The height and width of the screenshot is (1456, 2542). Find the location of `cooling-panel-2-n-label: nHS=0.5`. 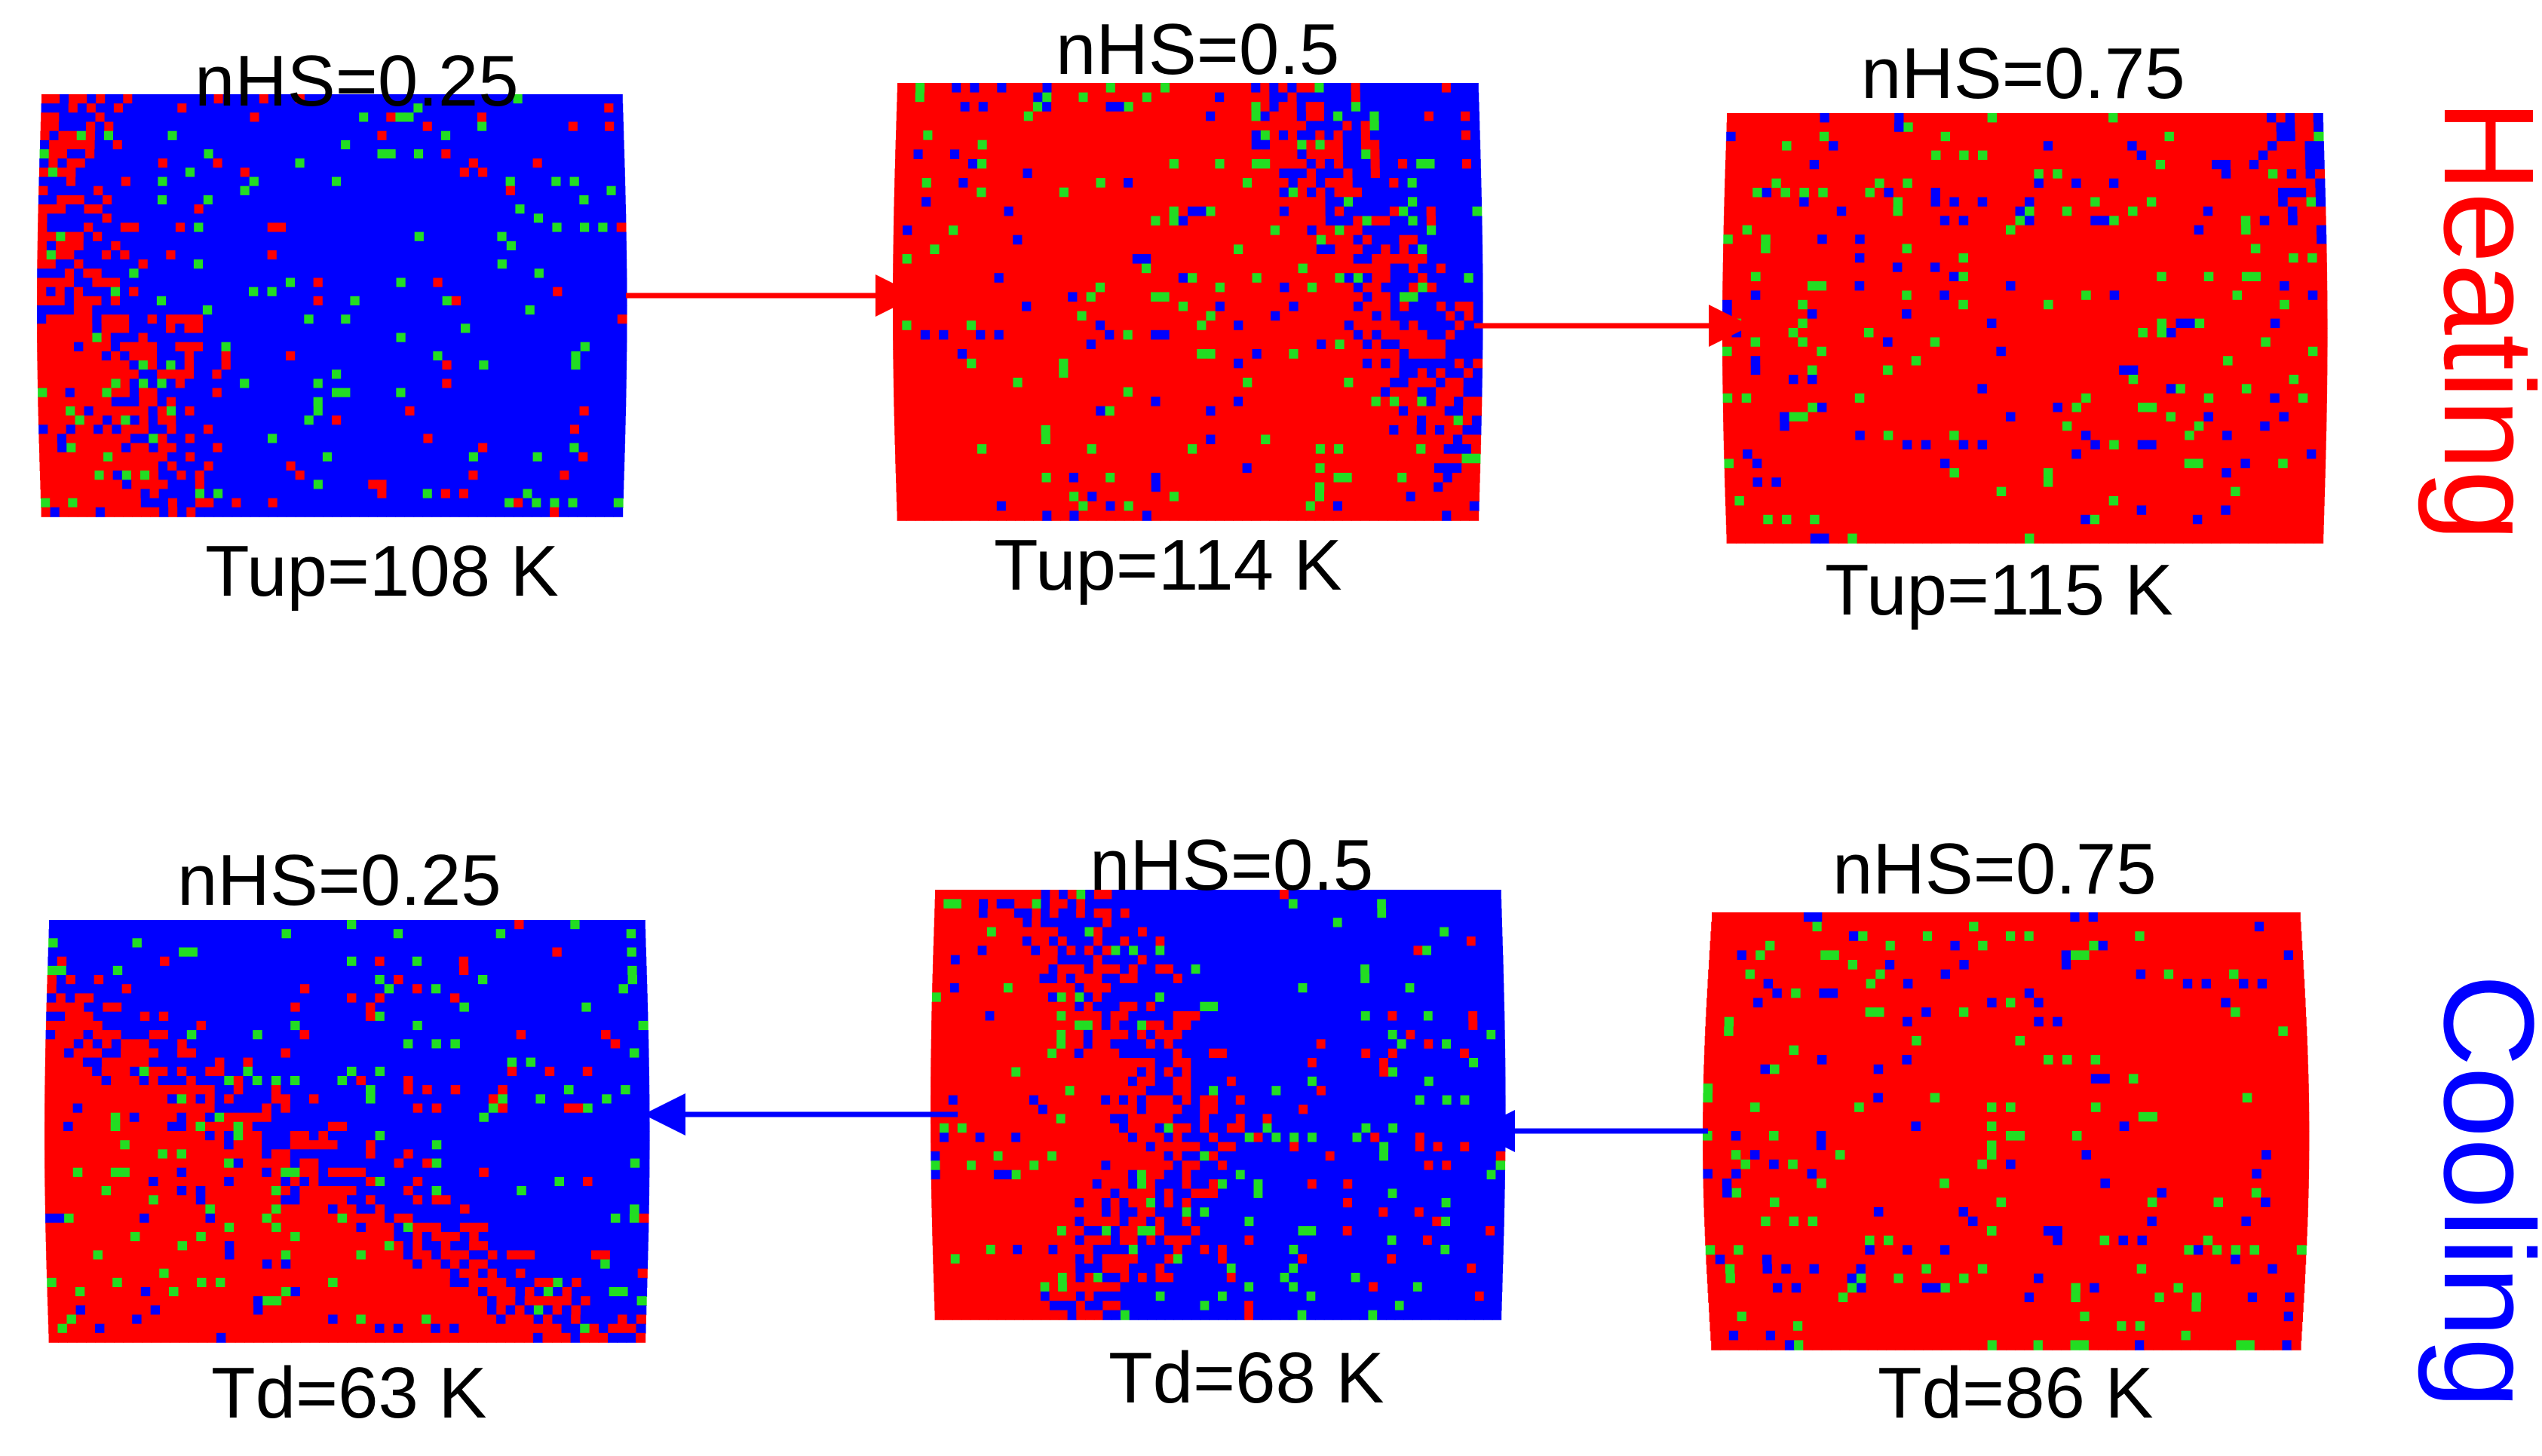

cooling-panel-2-n-label: nHS=0.5 is located at coordinates (1232, 865).